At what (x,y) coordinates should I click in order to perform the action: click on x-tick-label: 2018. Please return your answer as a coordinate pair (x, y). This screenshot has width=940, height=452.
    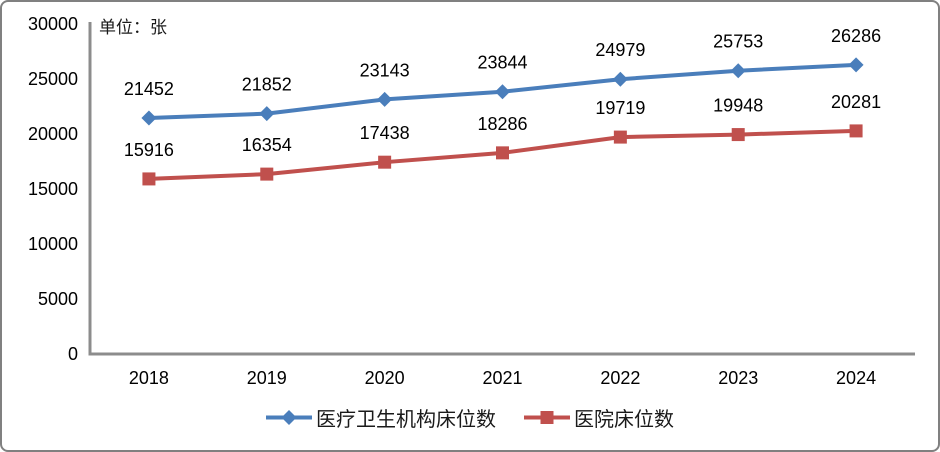
    Looking at the image, I should click on (149, 378).